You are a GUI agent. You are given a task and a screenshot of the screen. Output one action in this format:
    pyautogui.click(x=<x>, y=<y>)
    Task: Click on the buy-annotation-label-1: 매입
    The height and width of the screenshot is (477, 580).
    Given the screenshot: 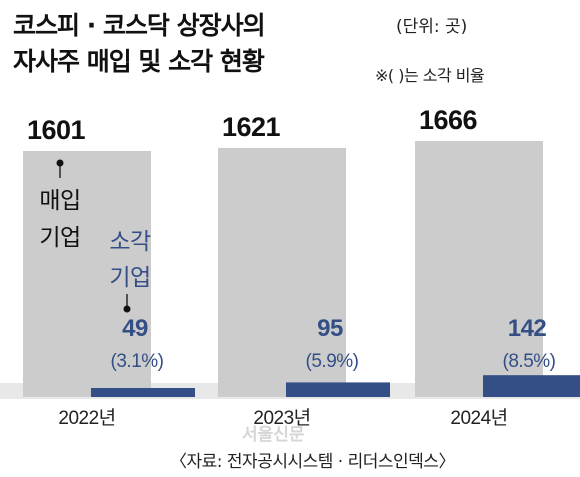 What is the action you would take?
    pyautogui.click(x=59, y=200)
    